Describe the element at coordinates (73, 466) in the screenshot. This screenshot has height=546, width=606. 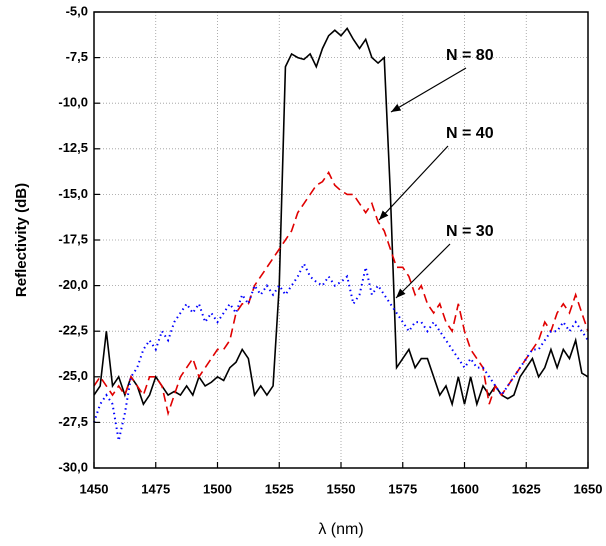
I see `y-tick-label: -30,0` at that location.